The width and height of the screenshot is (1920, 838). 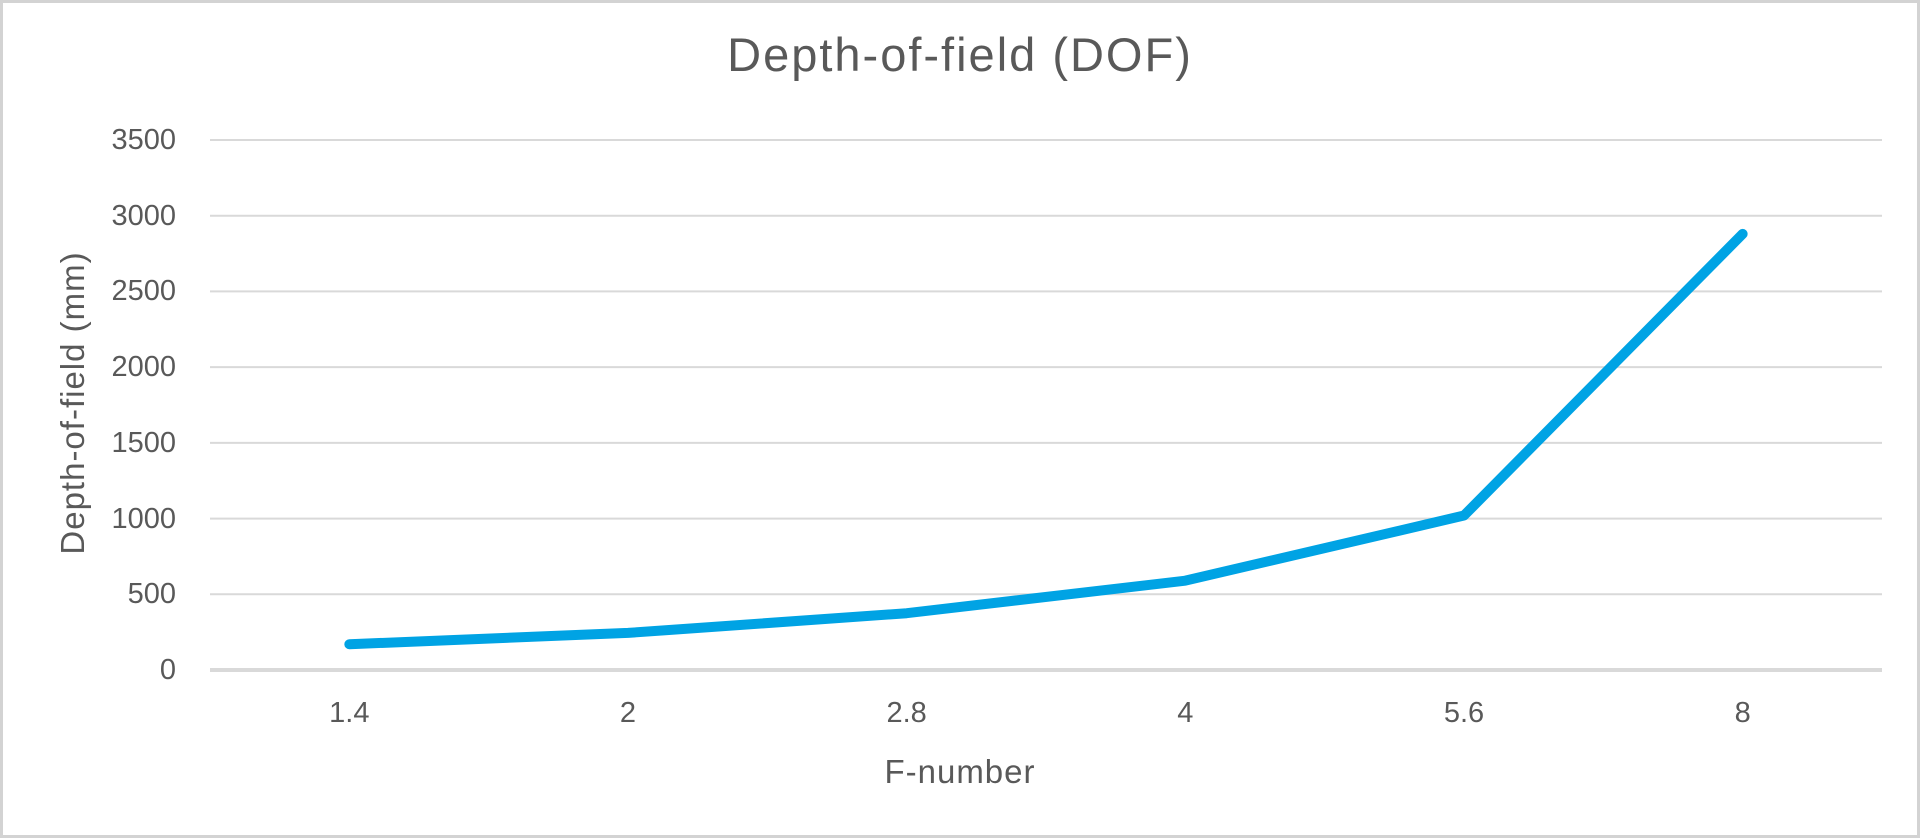 What do you see at coordinates (167, 670) in the screenshot?
I see `y-tick-label: 0` at bounding box center [167, 670].